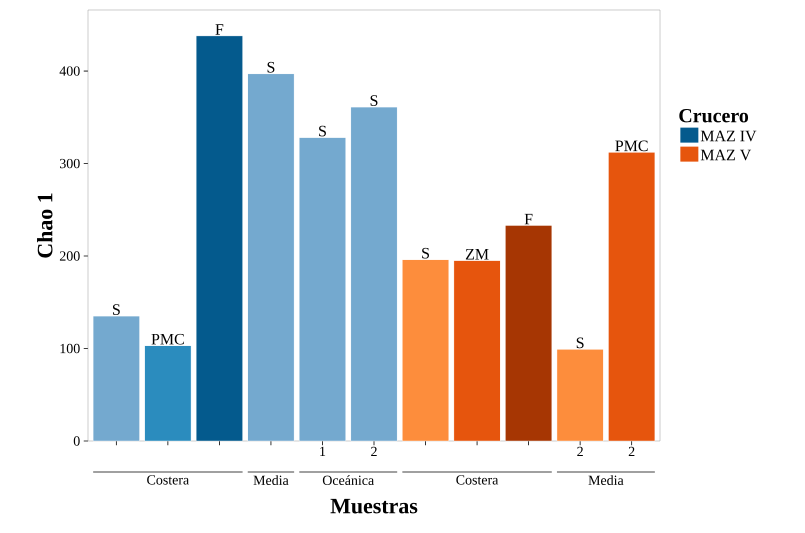  I want to click on y-tick-label: 300, so click(70, 163).